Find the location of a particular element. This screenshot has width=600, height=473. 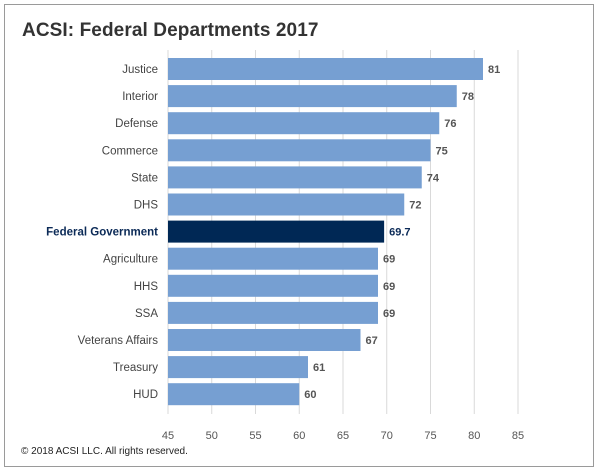

value-label: 81 is located at coordinates (494, 70).